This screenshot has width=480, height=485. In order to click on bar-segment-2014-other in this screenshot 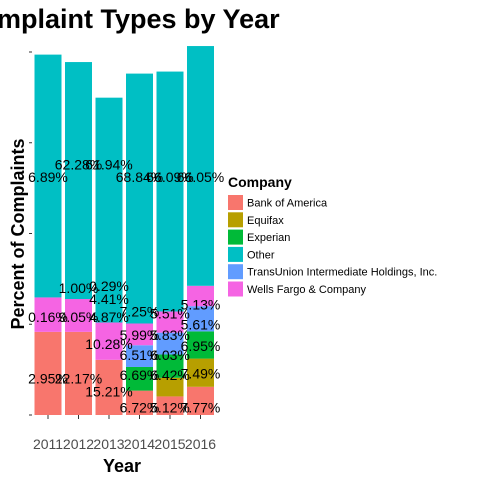, I will do `click(139, 198)`.